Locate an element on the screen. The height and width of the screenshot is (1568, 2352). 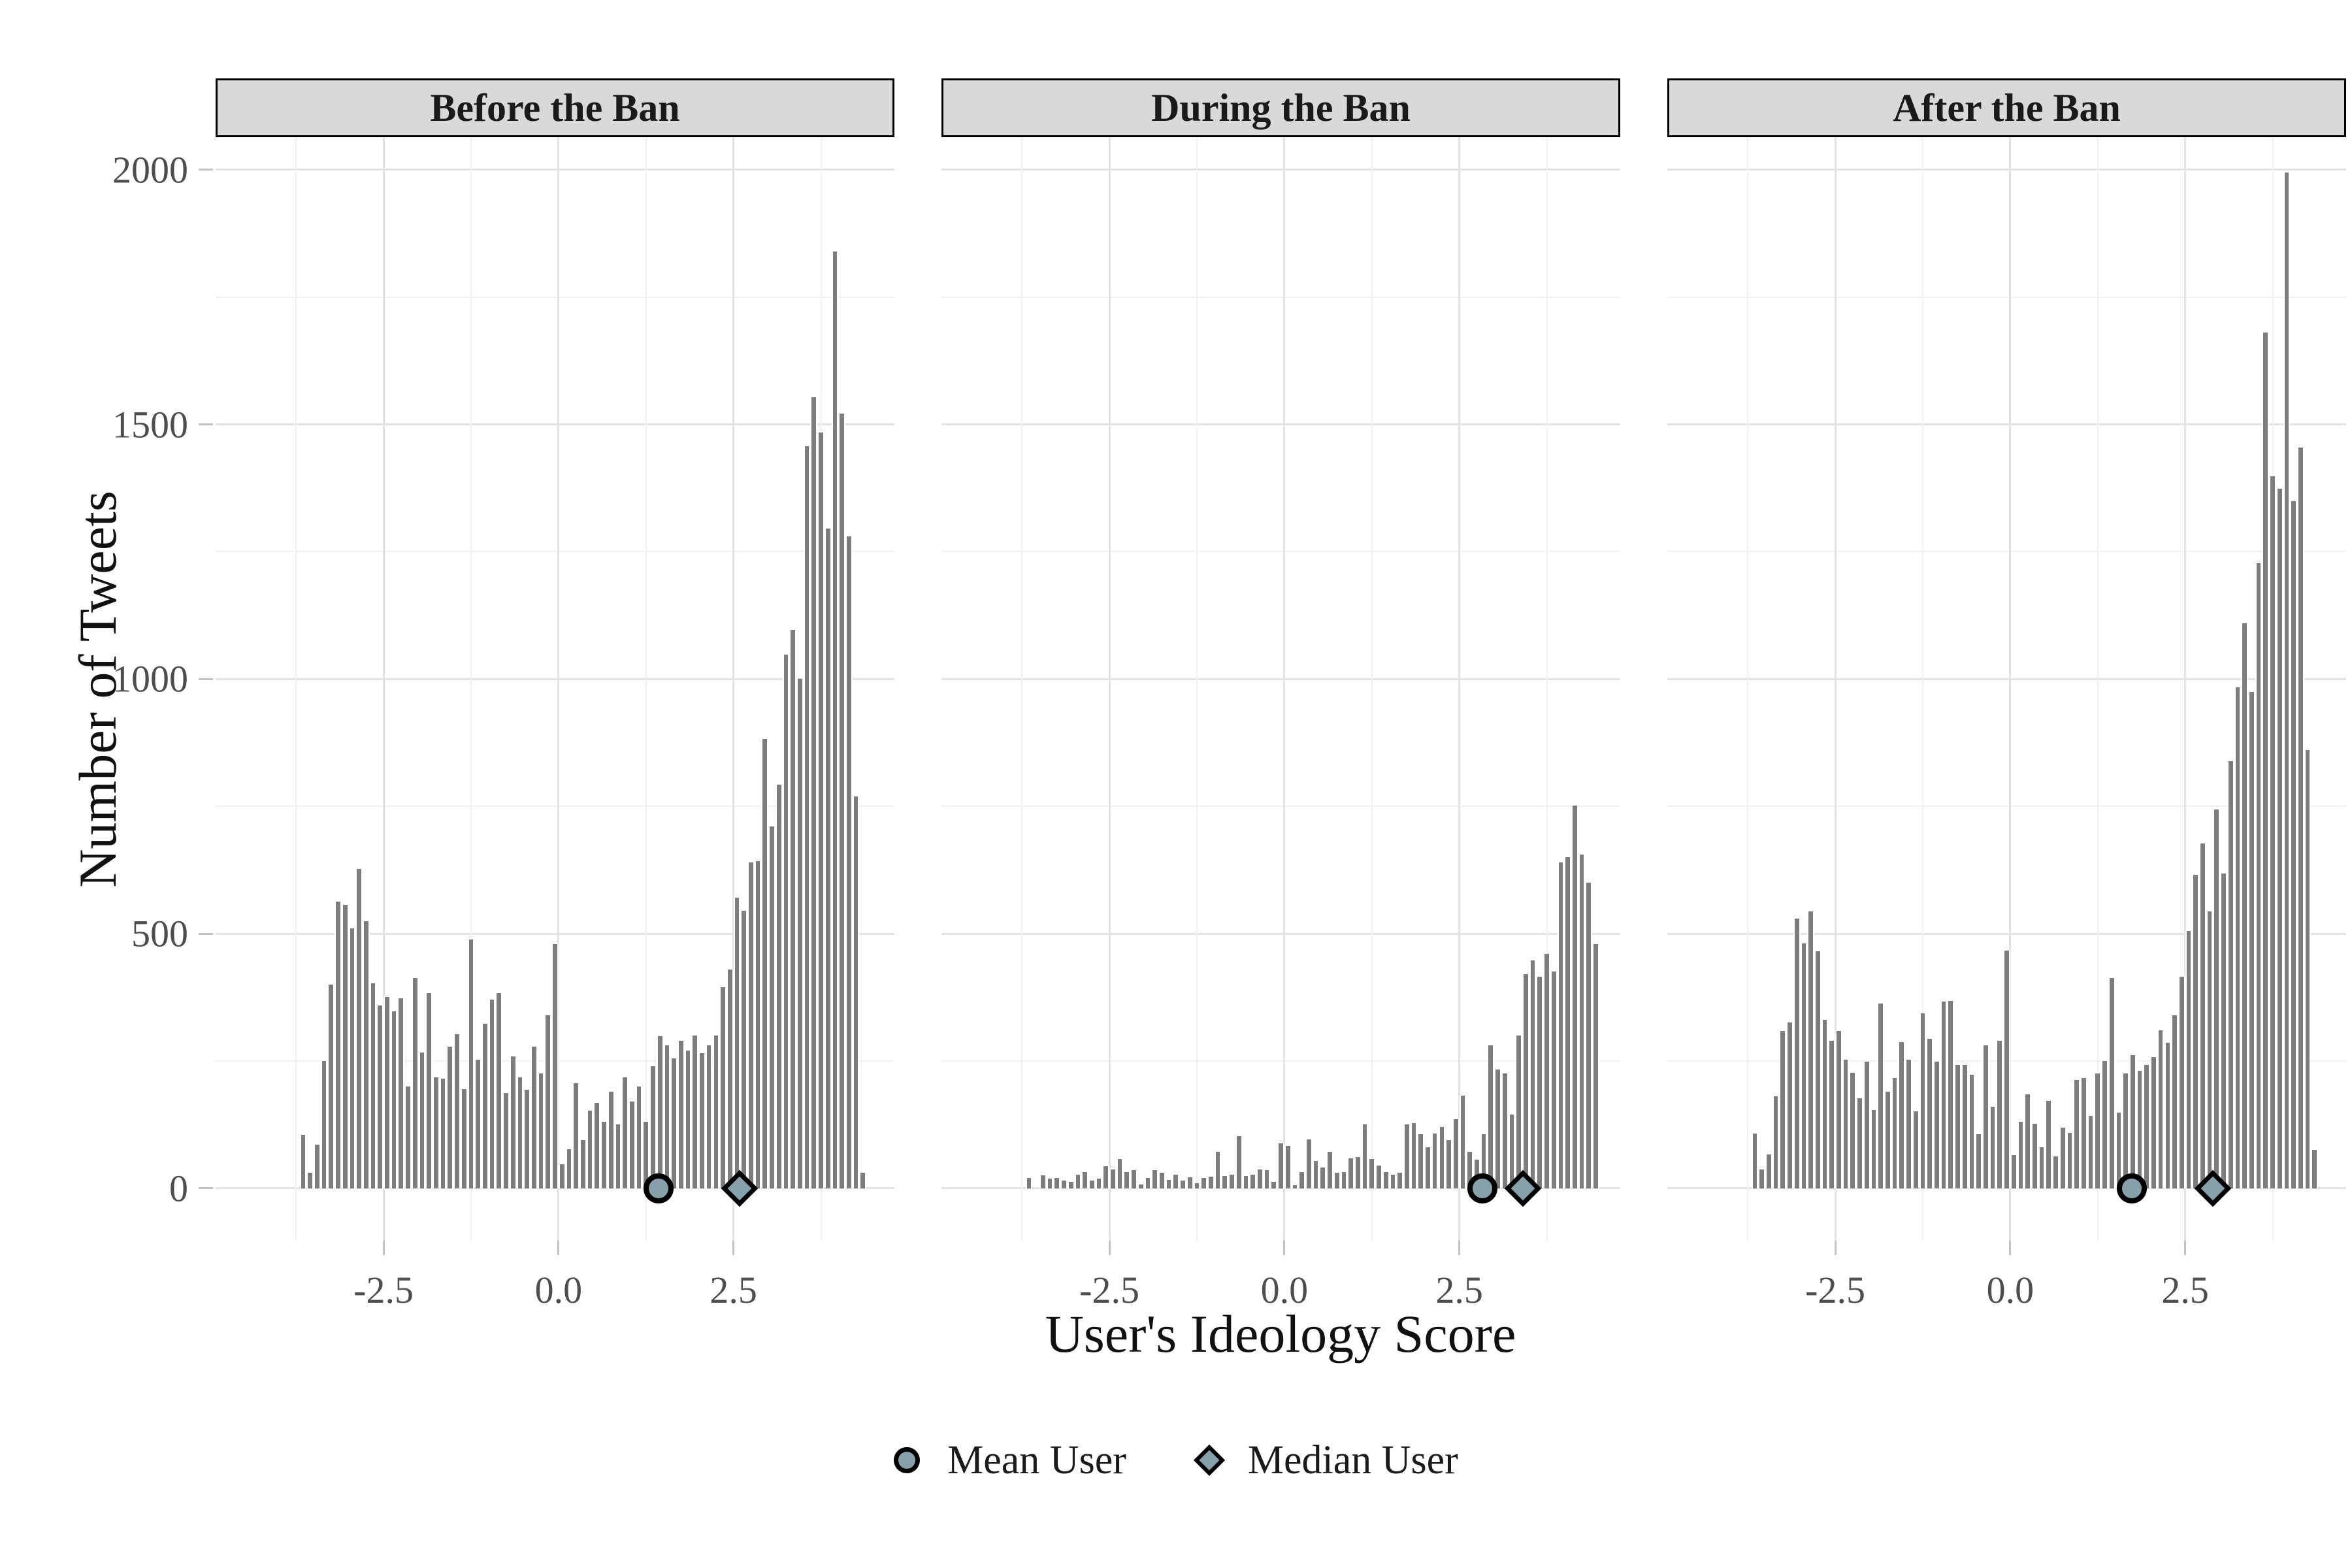
facet-strip: During the Ban is located at coordinates (1280, 107).